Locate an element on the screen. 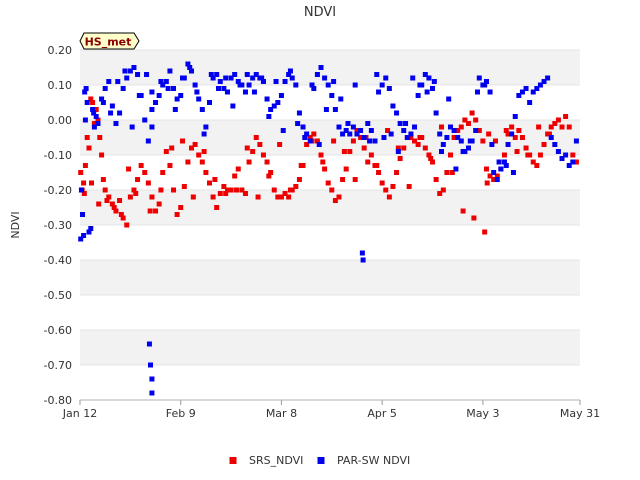 Image resolution: width=640 pixels, height=480 pixels. y-tick-label: -0.10 is located at coordinates (58, 155).